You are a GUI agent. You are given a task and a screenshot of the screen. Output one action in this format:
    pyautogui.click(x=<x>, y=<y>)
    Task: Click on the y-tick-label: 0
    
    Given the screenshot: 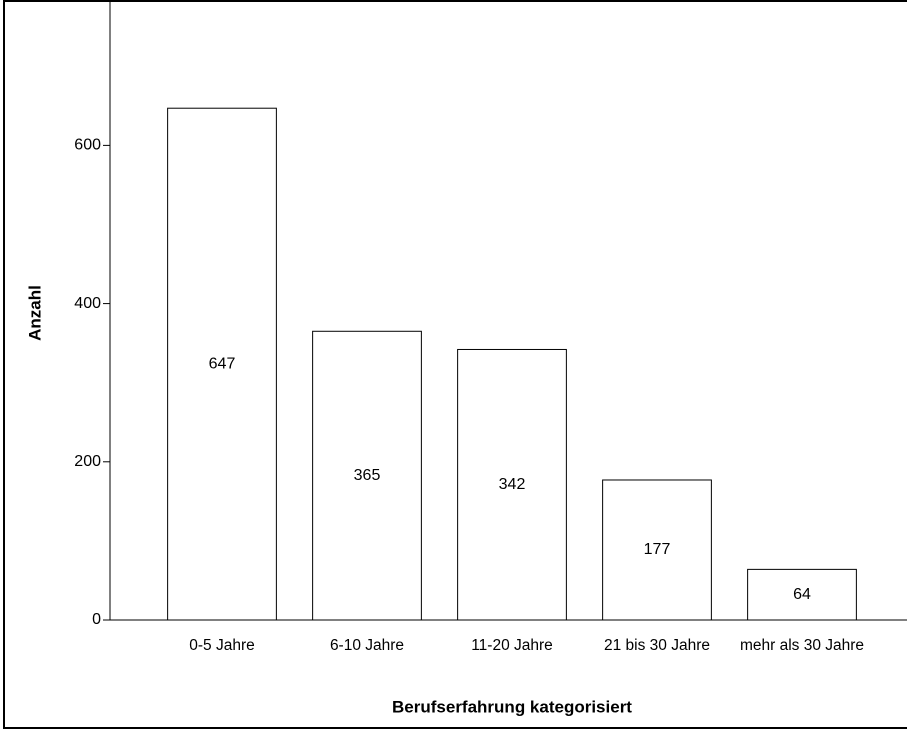 What is the action you would take?
    pyautogui.click(x=96, y=619)
    